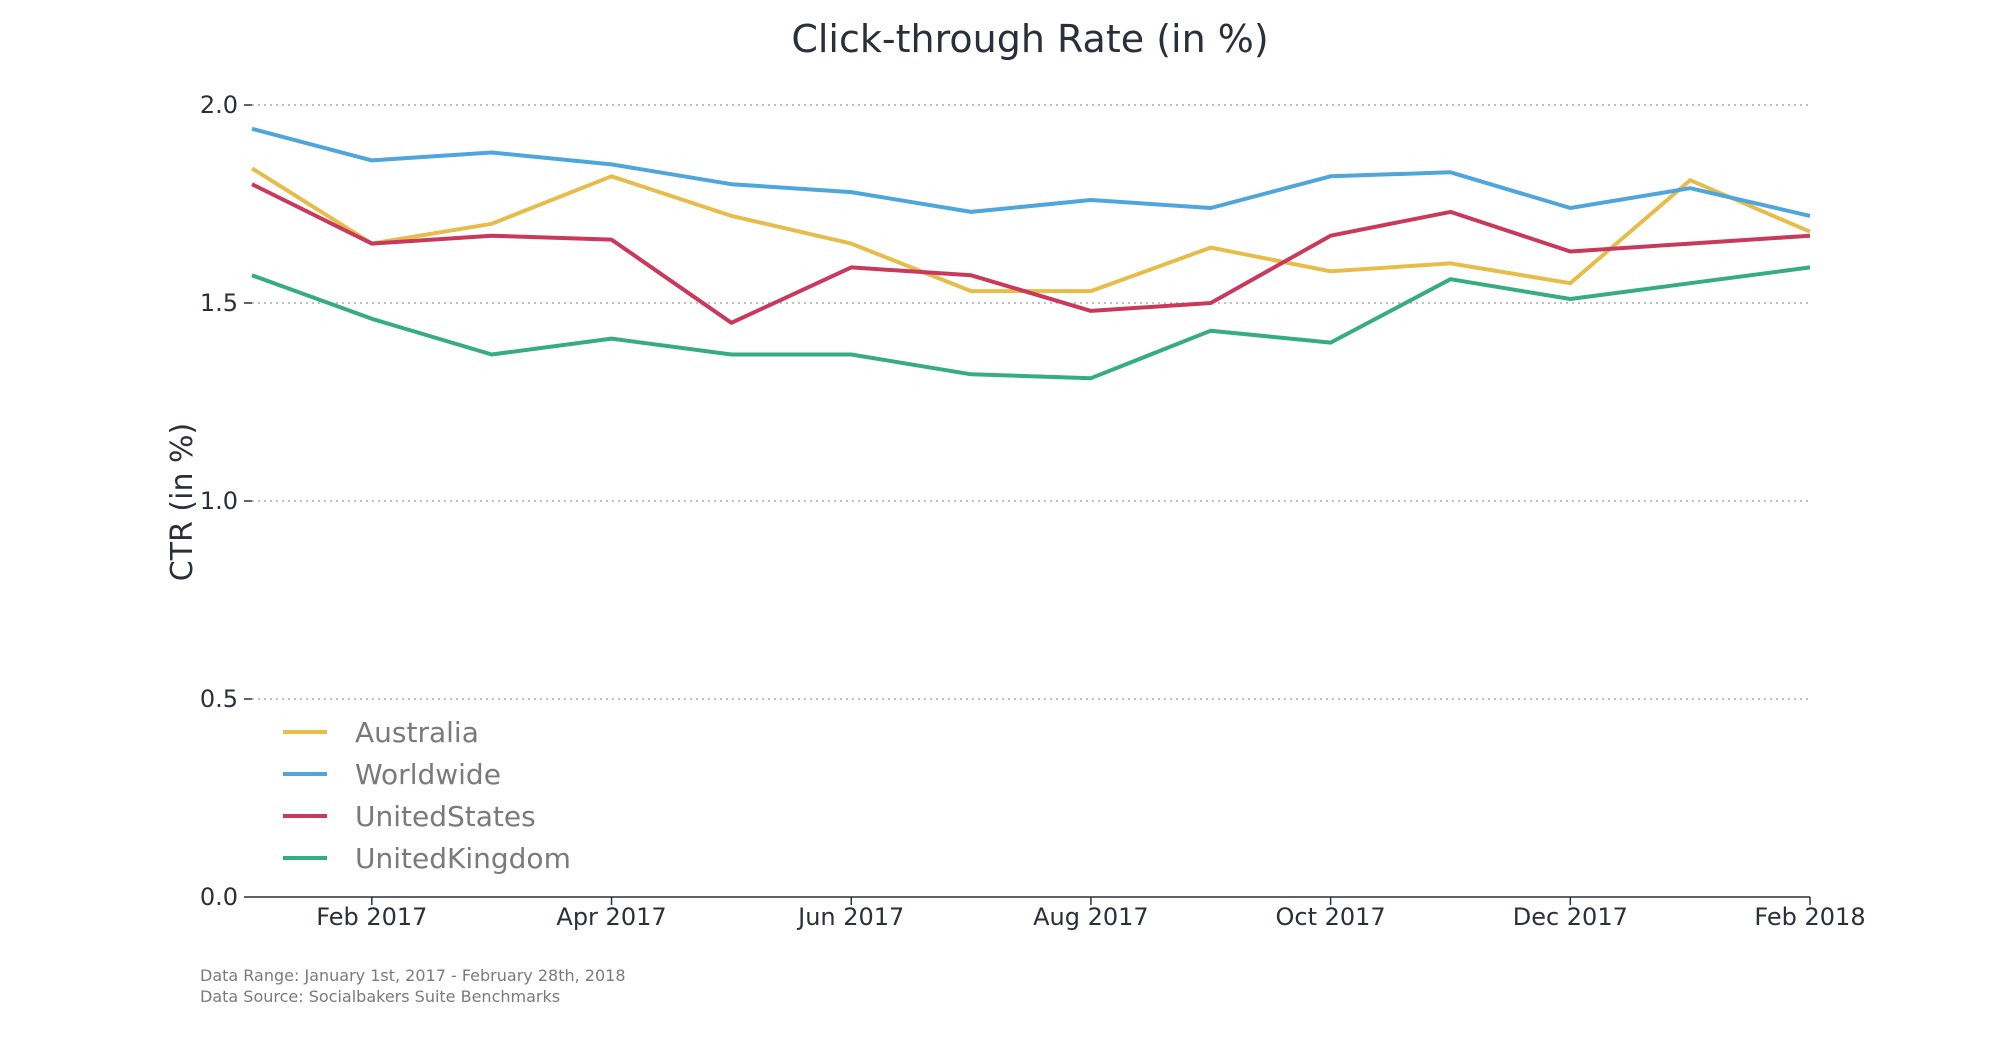  I want to click on chart-title: Click-through Rate (in %), so click(1029, 39).